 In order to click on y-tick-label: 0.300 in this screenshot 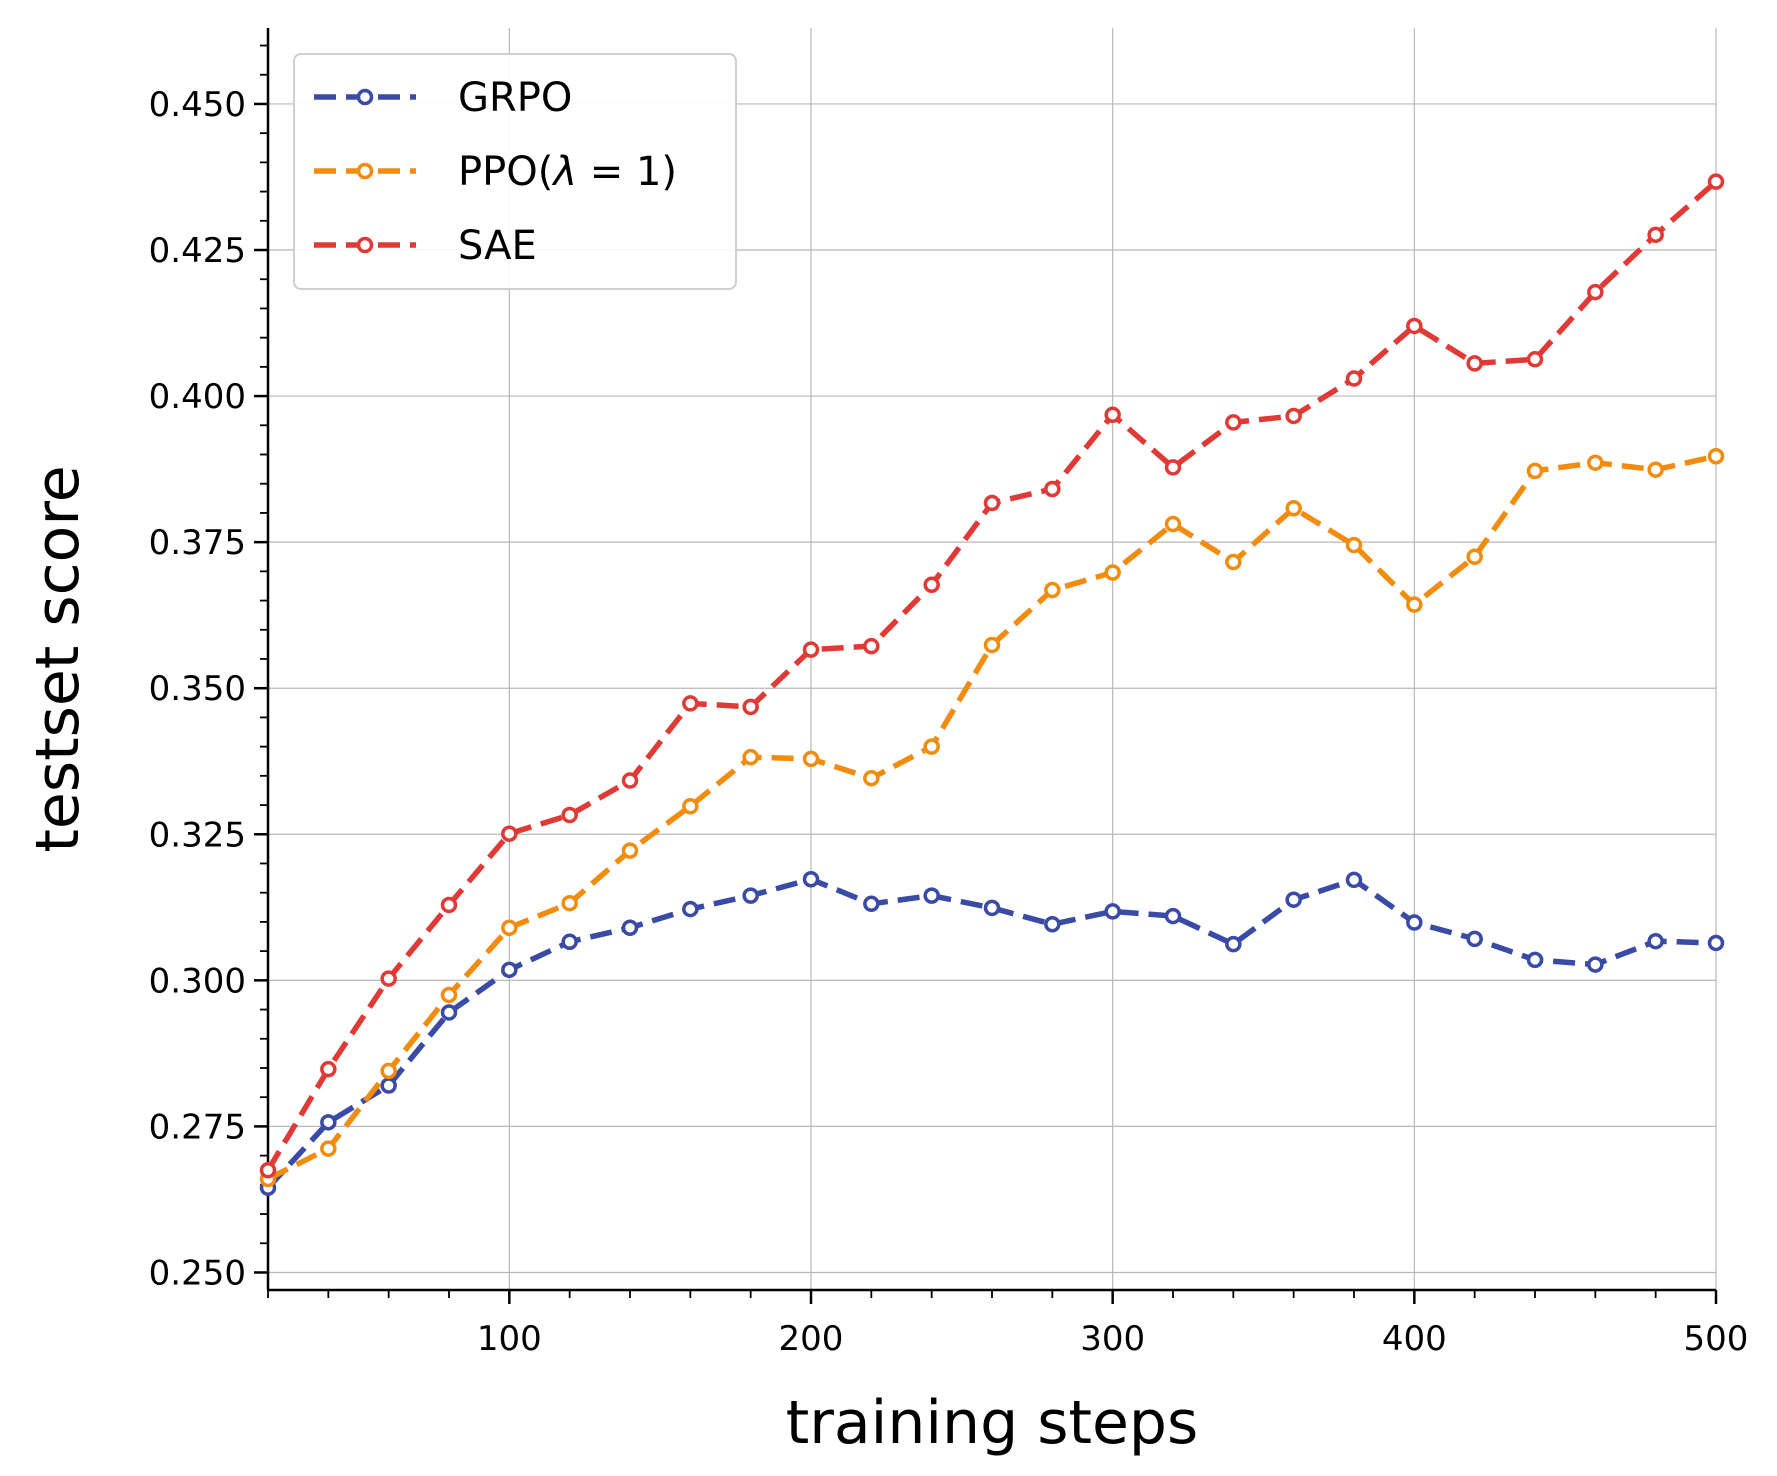, I will do `click(197, 981)`.